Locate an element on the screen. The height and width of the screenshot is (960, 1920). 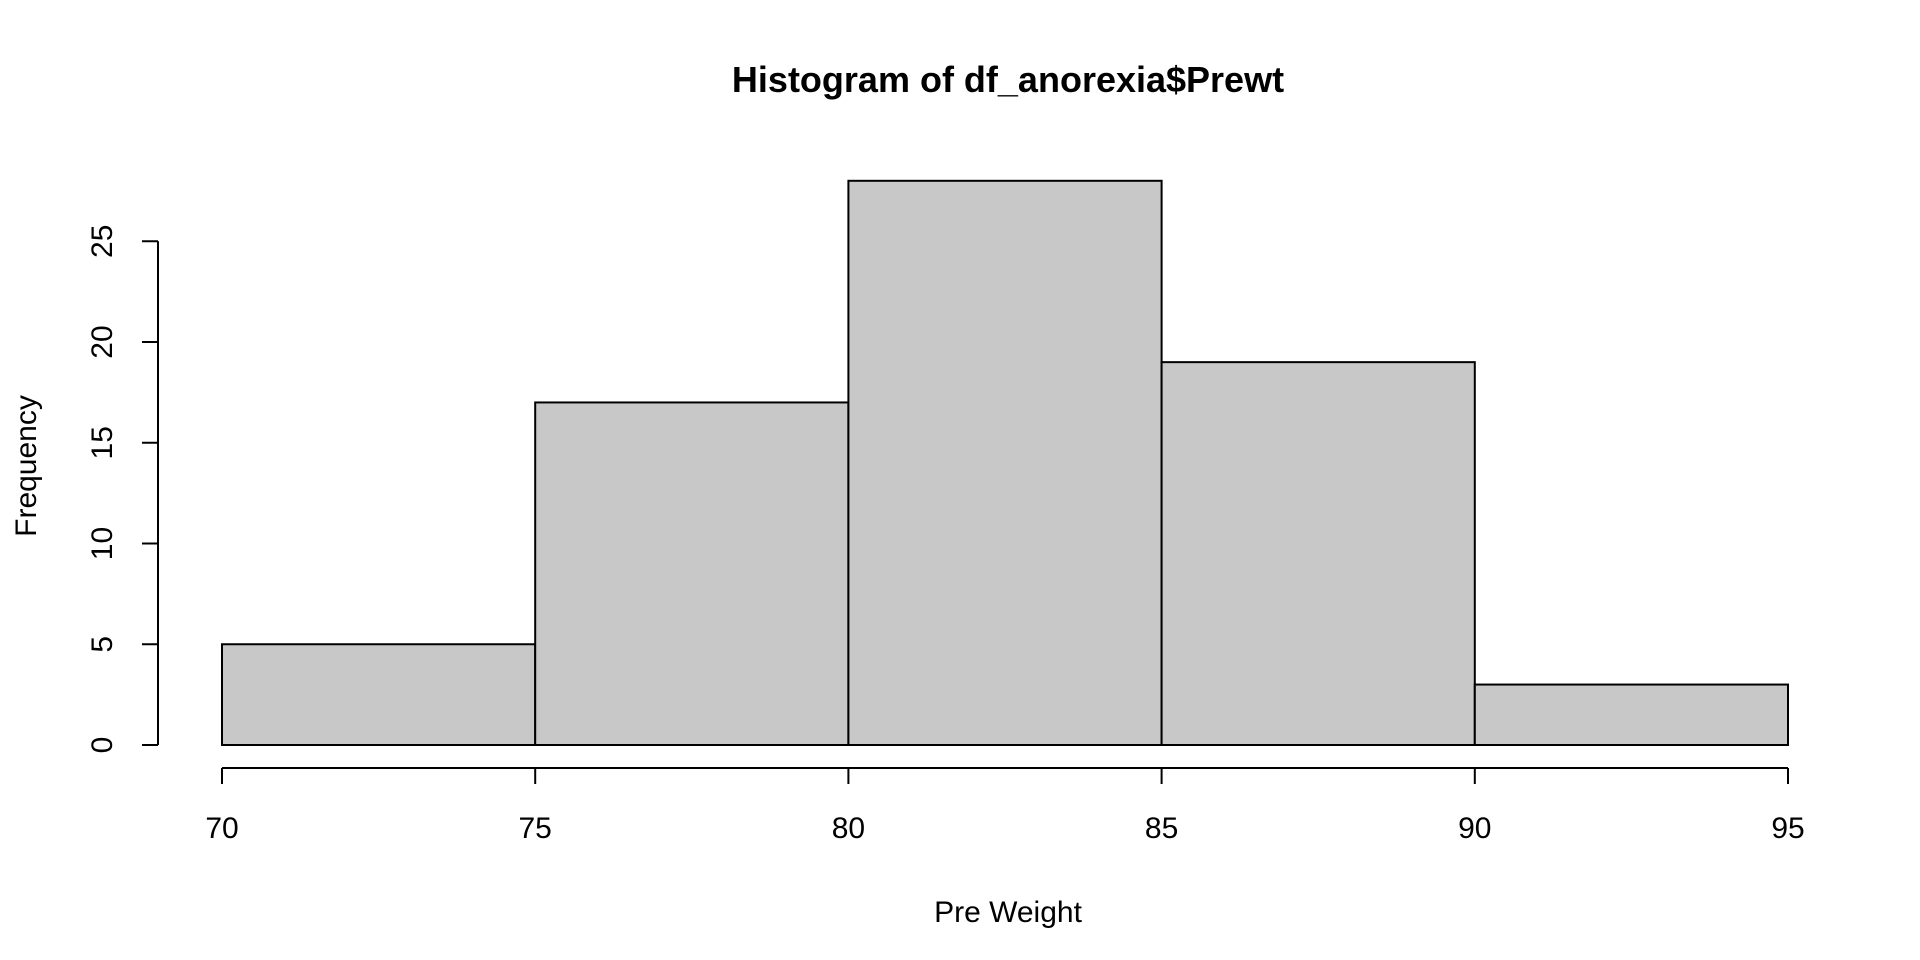
y-tick-label: 10 is located at coordinates (102, 543).